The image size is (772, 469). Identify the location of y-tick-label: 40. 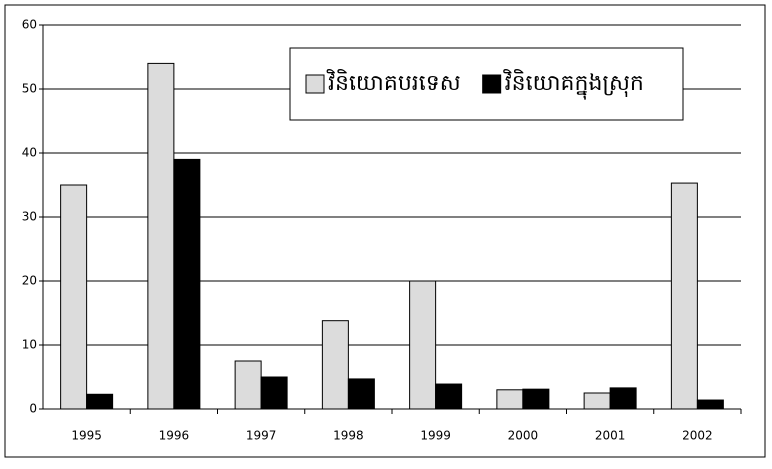
(29, 153).